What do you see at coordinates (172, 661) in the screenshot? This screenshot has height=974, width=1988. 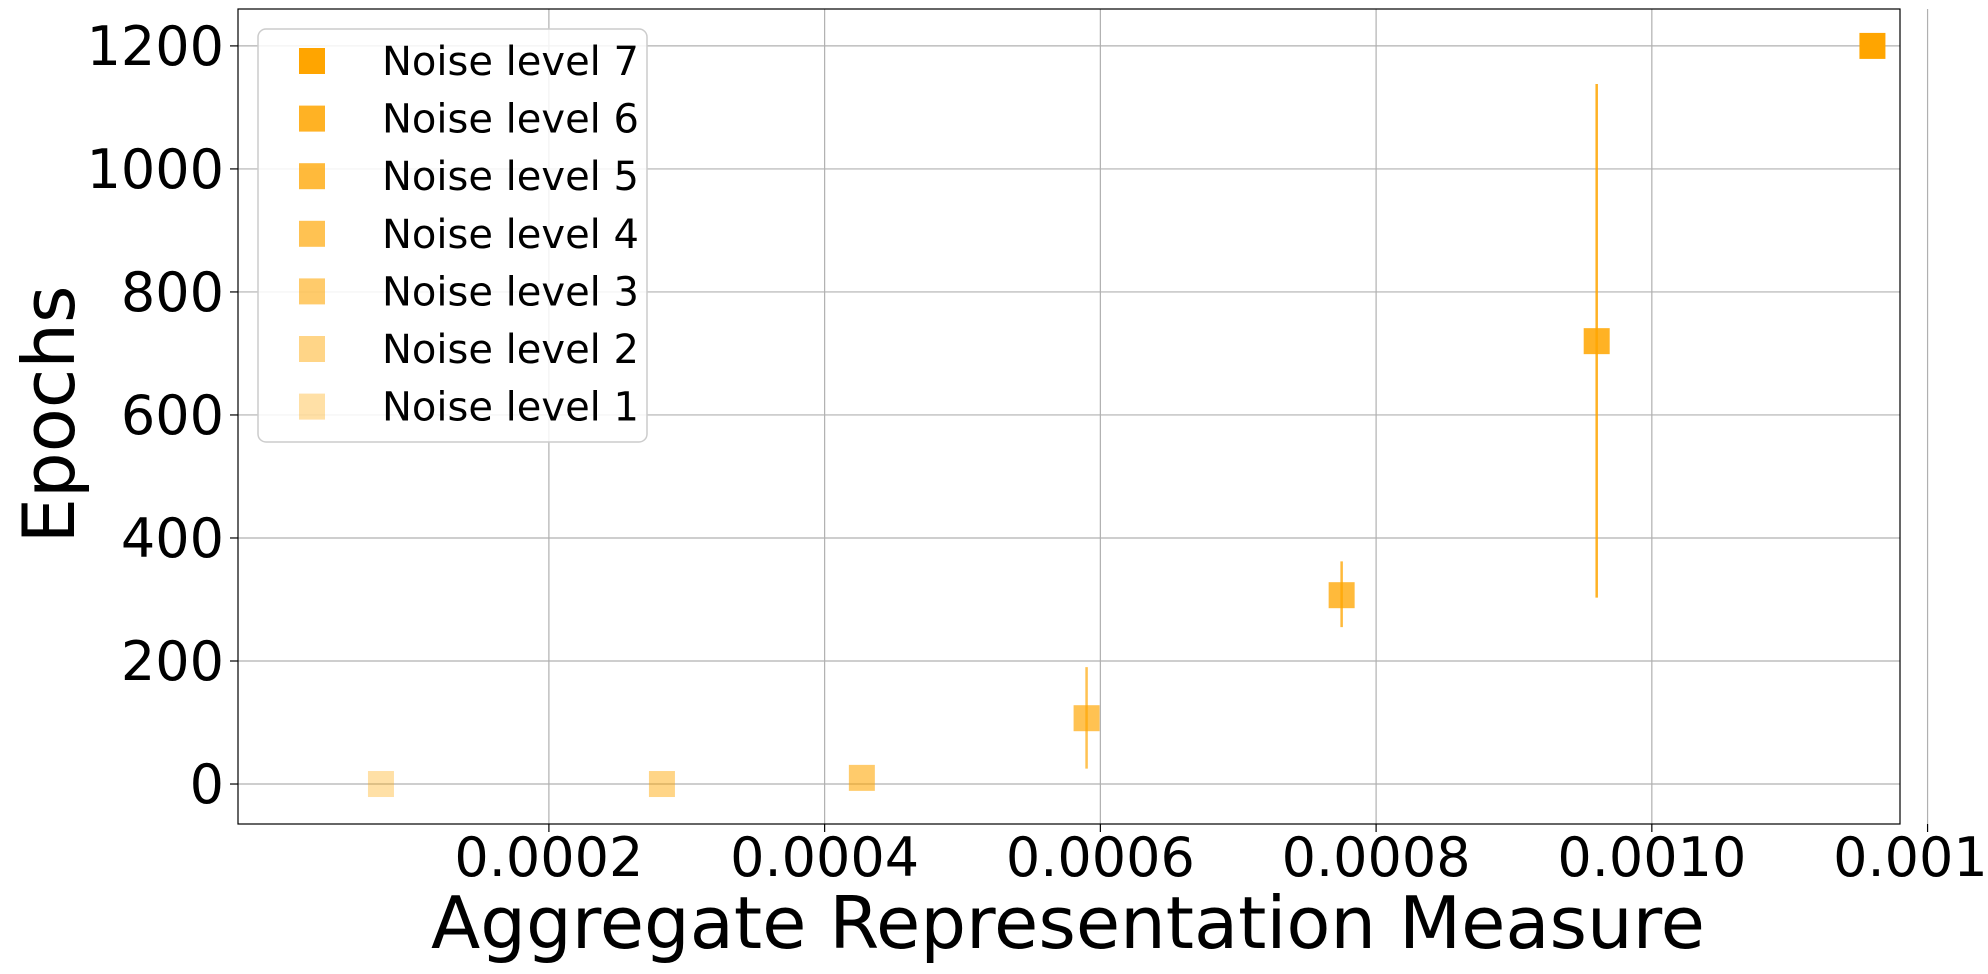 I see `y-tick-label: 200` at bounding box center [172, 661].